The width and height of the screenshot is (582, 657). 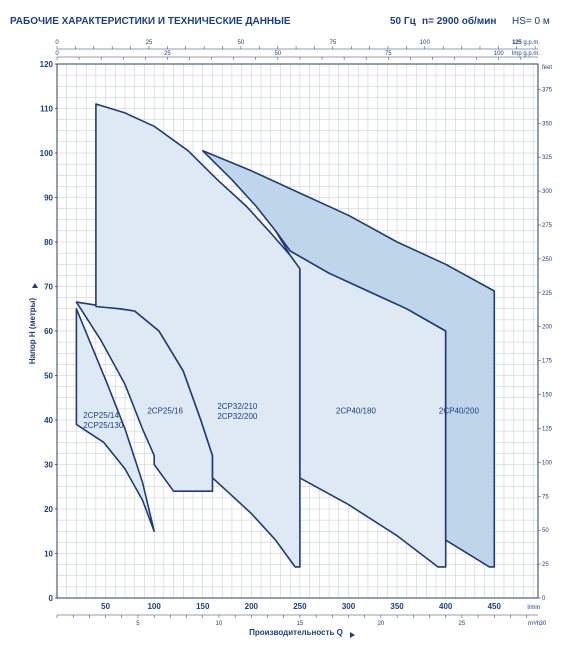 What do you see at coordinates (46, 109) in the screenshot?
I see `y-tick-label: 110` at bounding box center [46, 109].